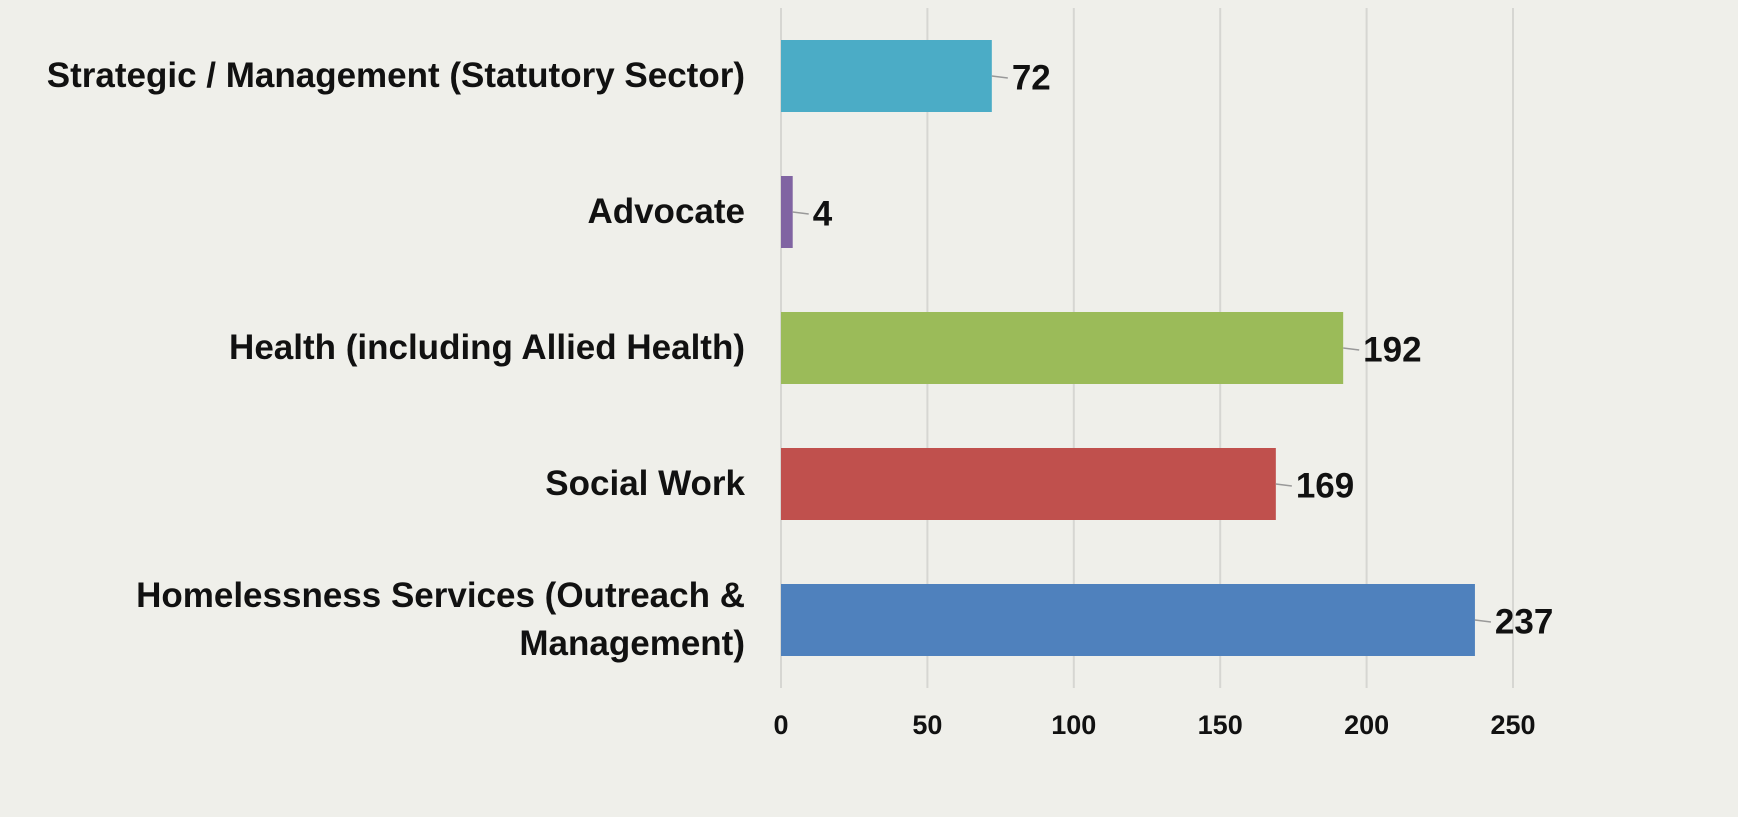  Describe the element at coordinates (780, 725) in the screenshot. I see `x-tick-label: 0` at that location.